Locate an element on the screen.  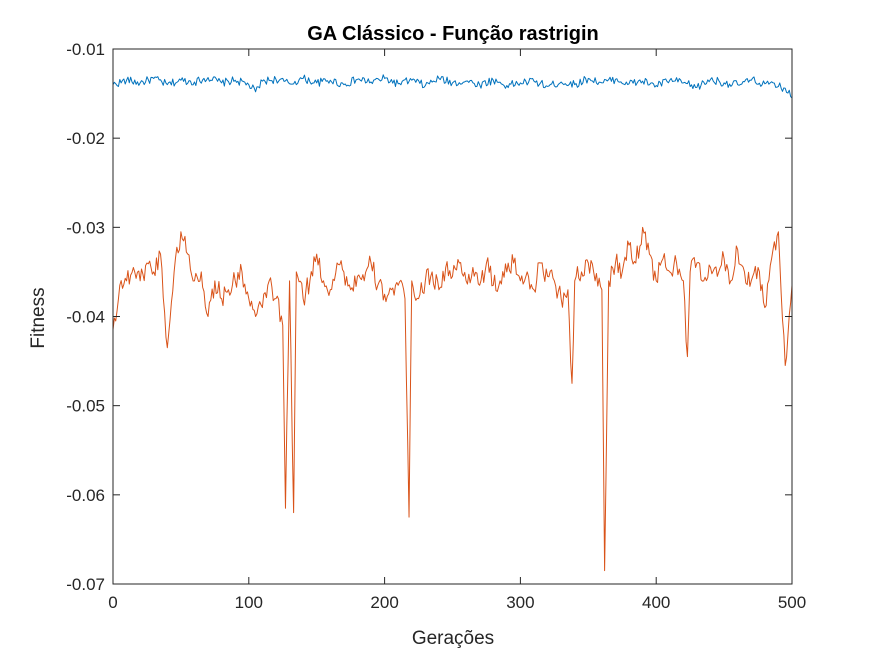
y-axis-label: Fitness is located at coordinates (38, 317).